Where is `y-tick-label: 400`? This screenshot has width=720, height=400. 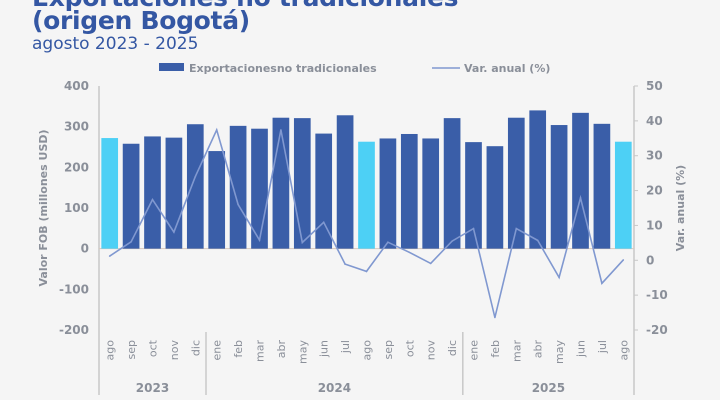 y-tick-label: 400 is located at coordinates (76, 86).